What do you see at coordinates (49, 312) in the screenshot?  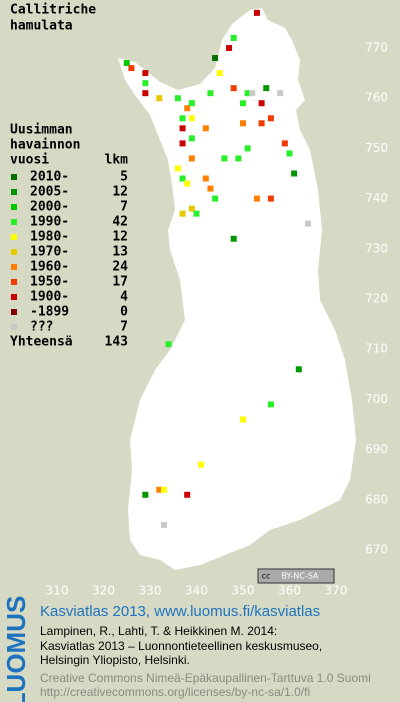 I see `legend-label: -1899` at bounding box center [49, 312].